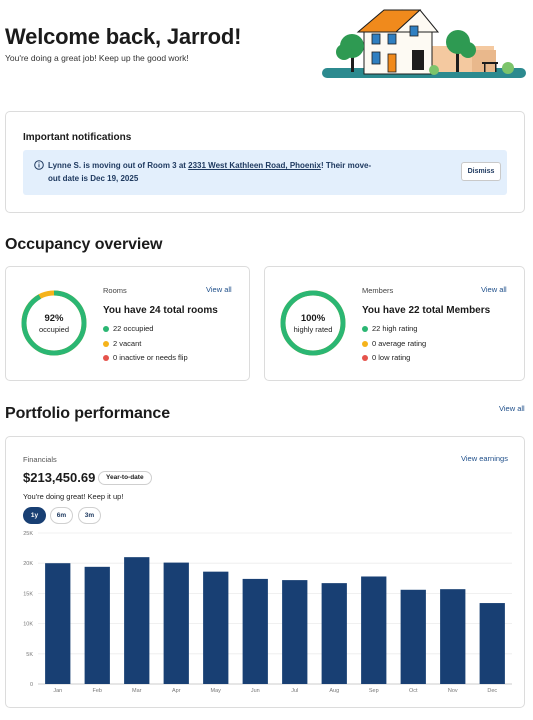 The image size is (533, 720). Describe the element at coordinates (413, 636) in the screenshot. I see `bar-oct` at that location.